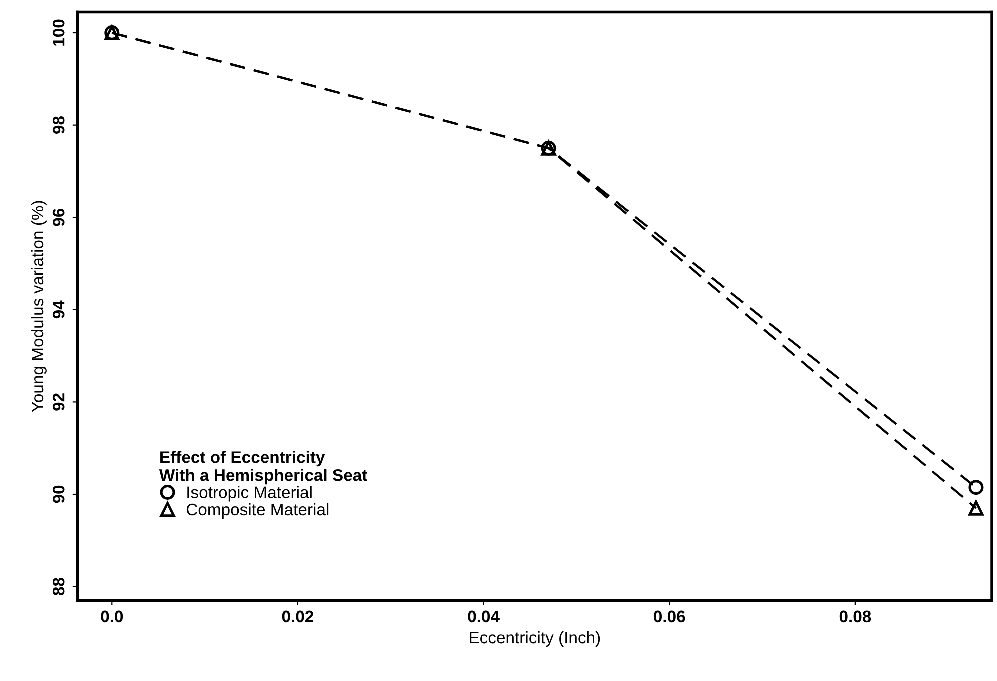 The width and height of the screenshot is (997, 681). I want to click on x-tick-label: 0.02, so click(298, 616).